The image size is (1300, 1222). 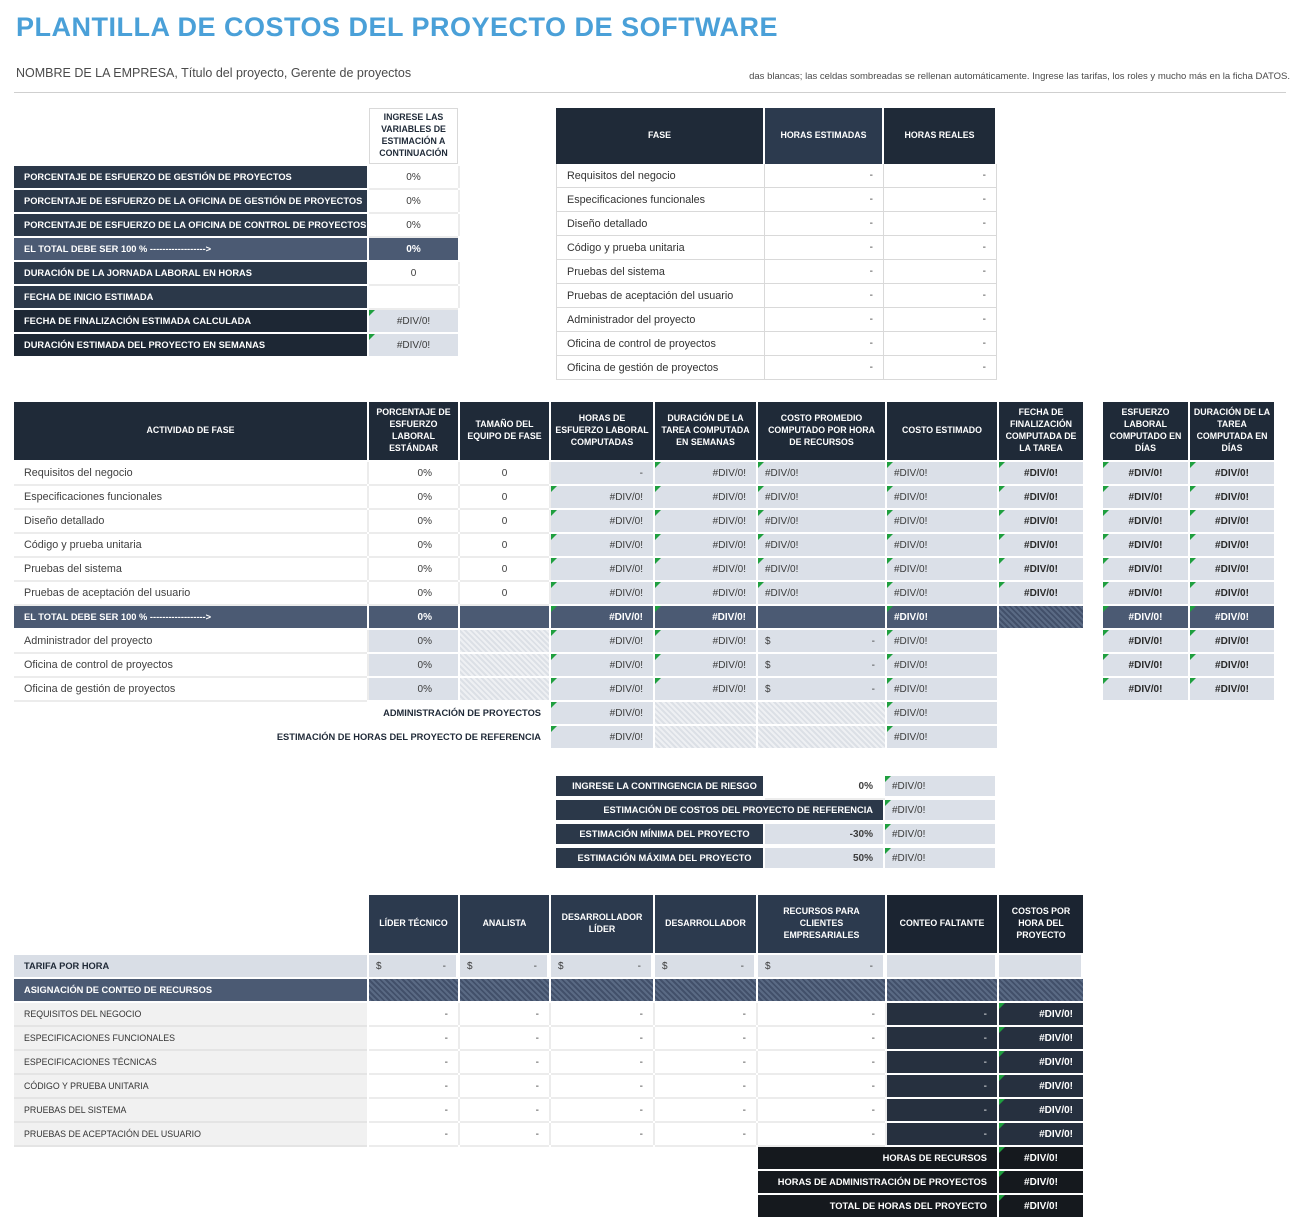 I want to click on contingency-value-cell: -30%, so click(x=825, y=835).